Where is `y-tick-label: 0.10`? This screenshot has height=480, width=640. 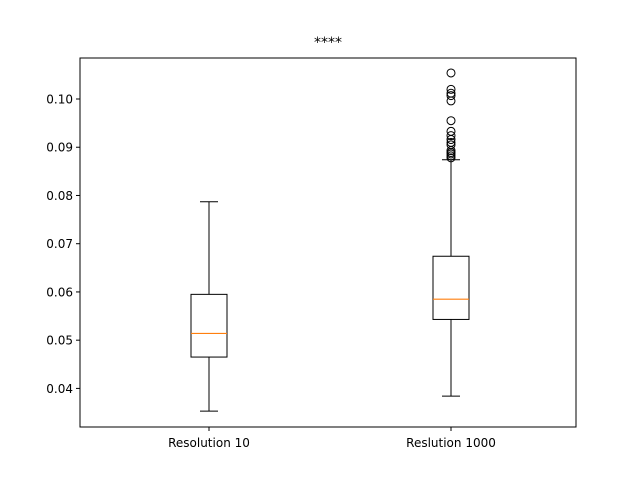 y-tick-label: 0.10 is located at coordinates (59, 100).